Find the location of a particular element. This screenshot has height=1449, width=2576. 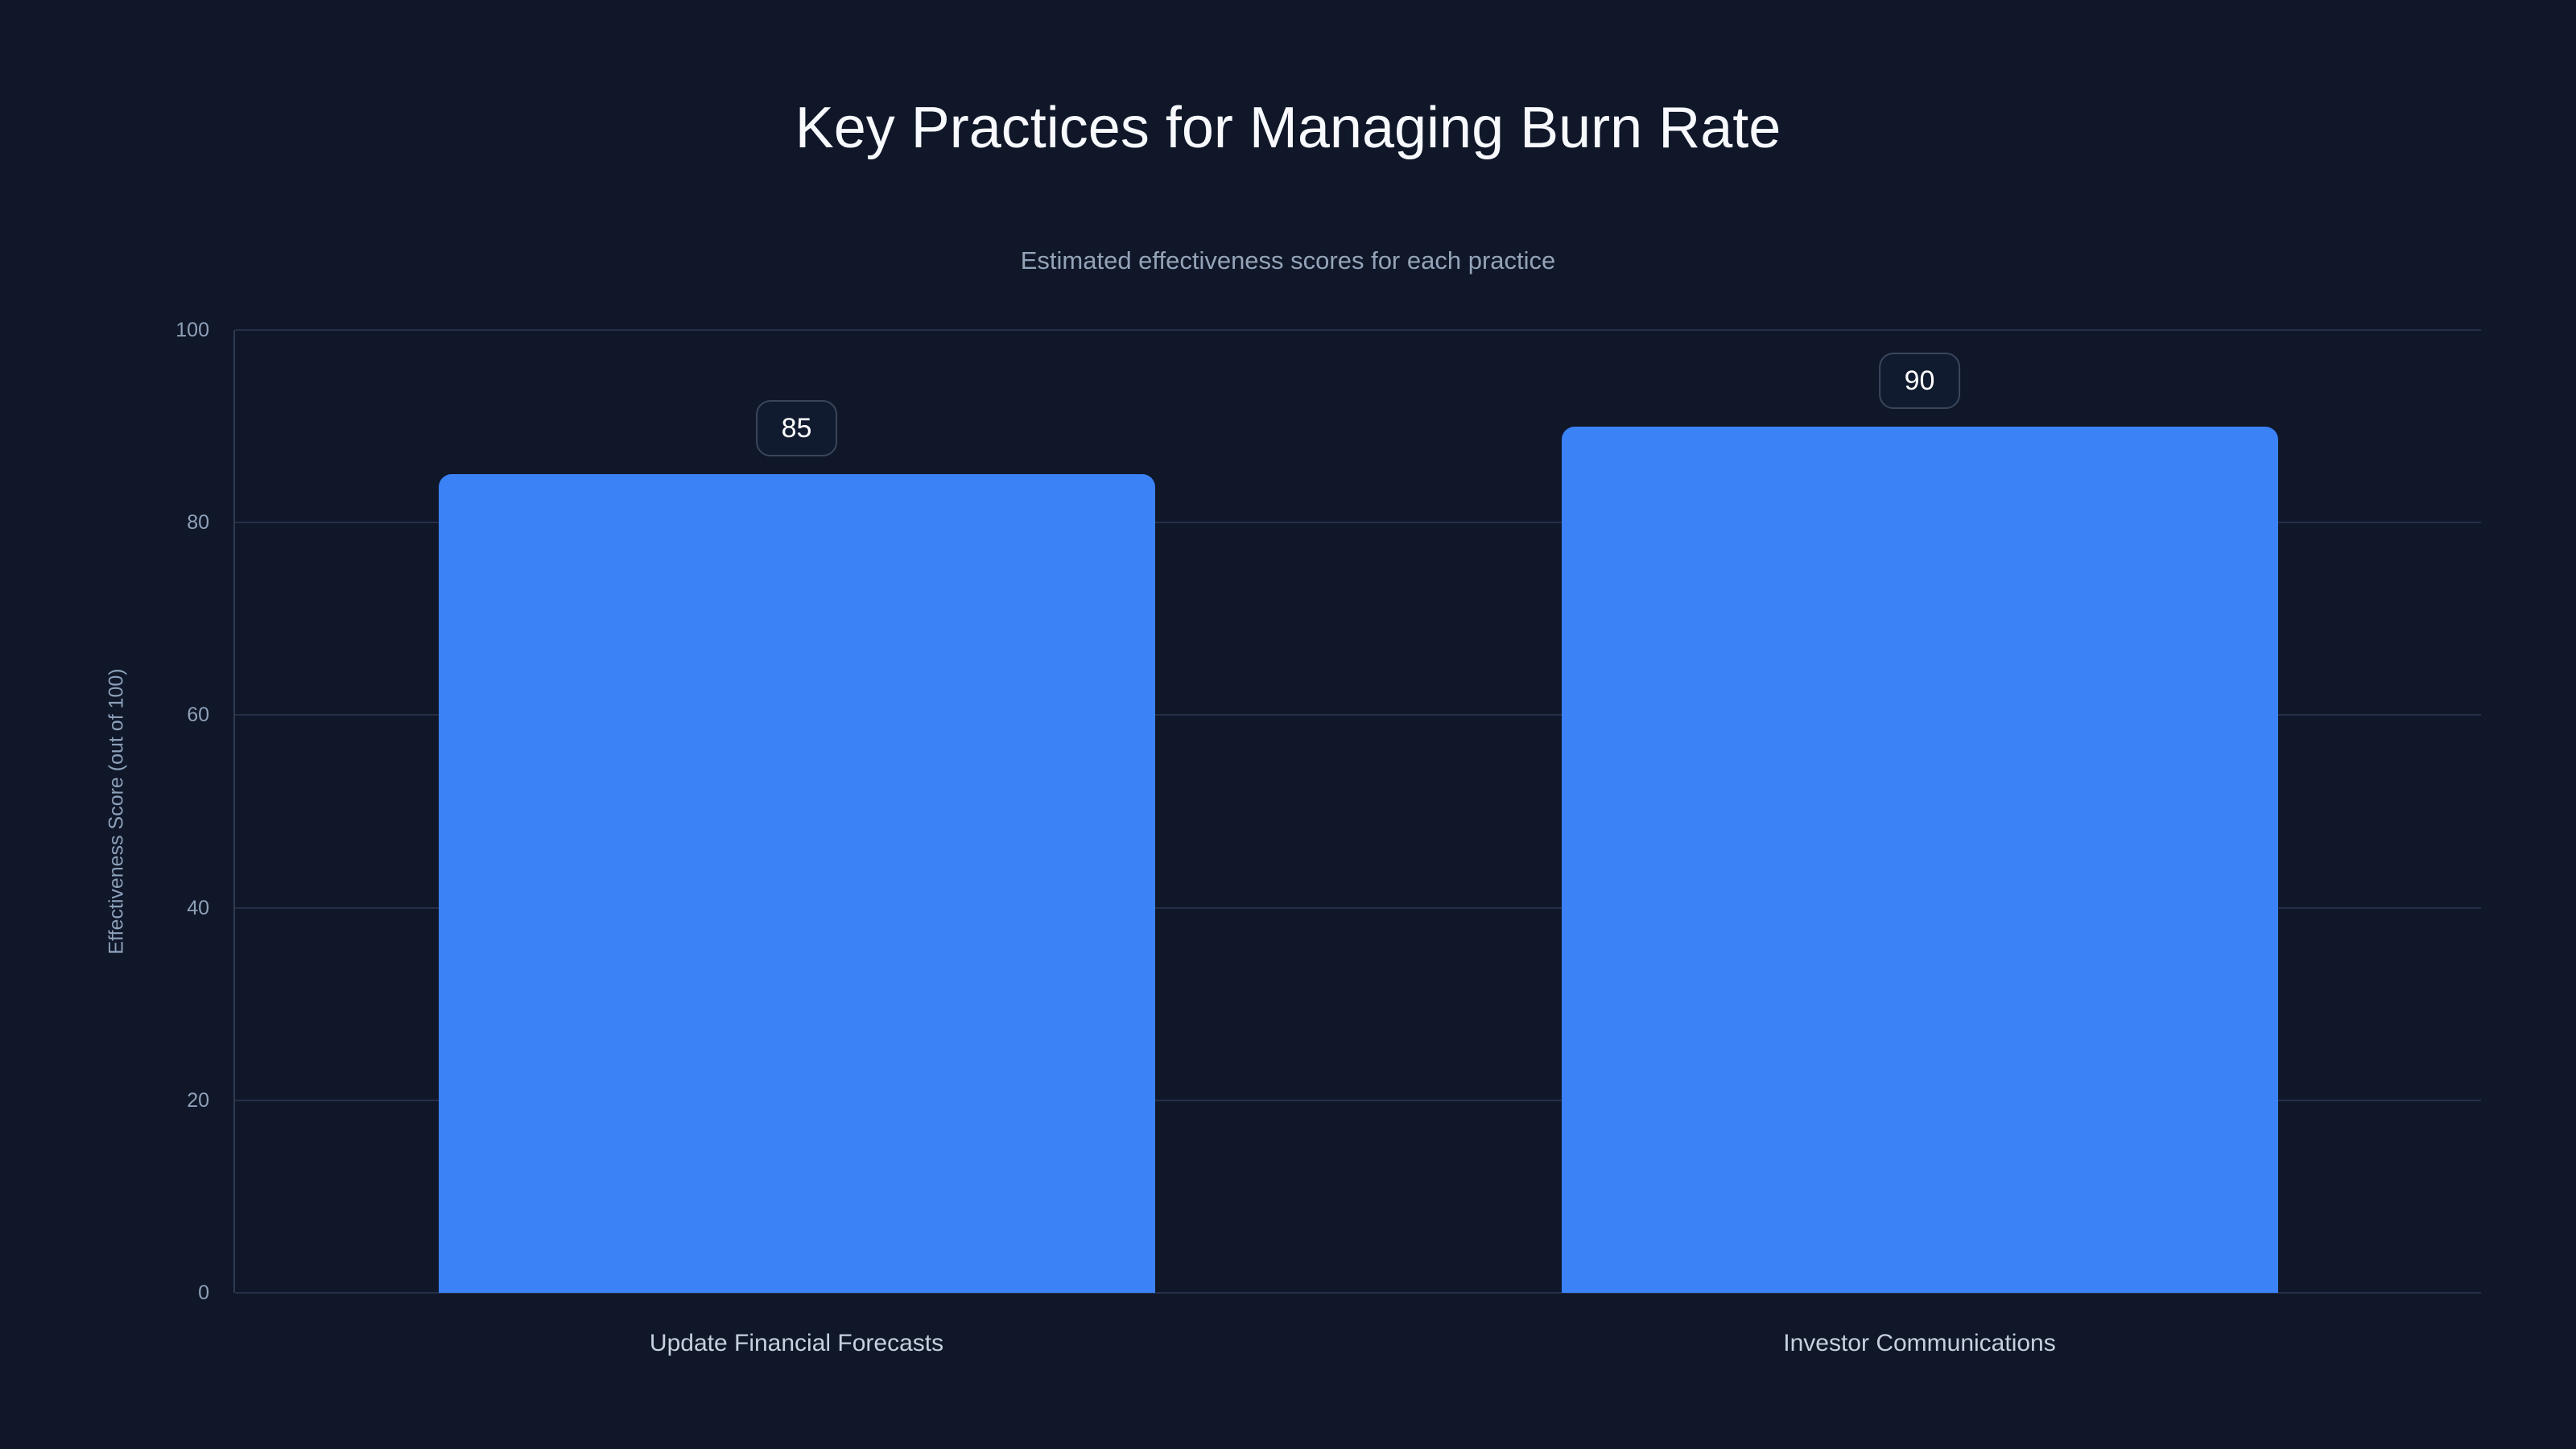

chart-title: Key Practices for Managing Burn Rate is located at coordinates (1288, 128).